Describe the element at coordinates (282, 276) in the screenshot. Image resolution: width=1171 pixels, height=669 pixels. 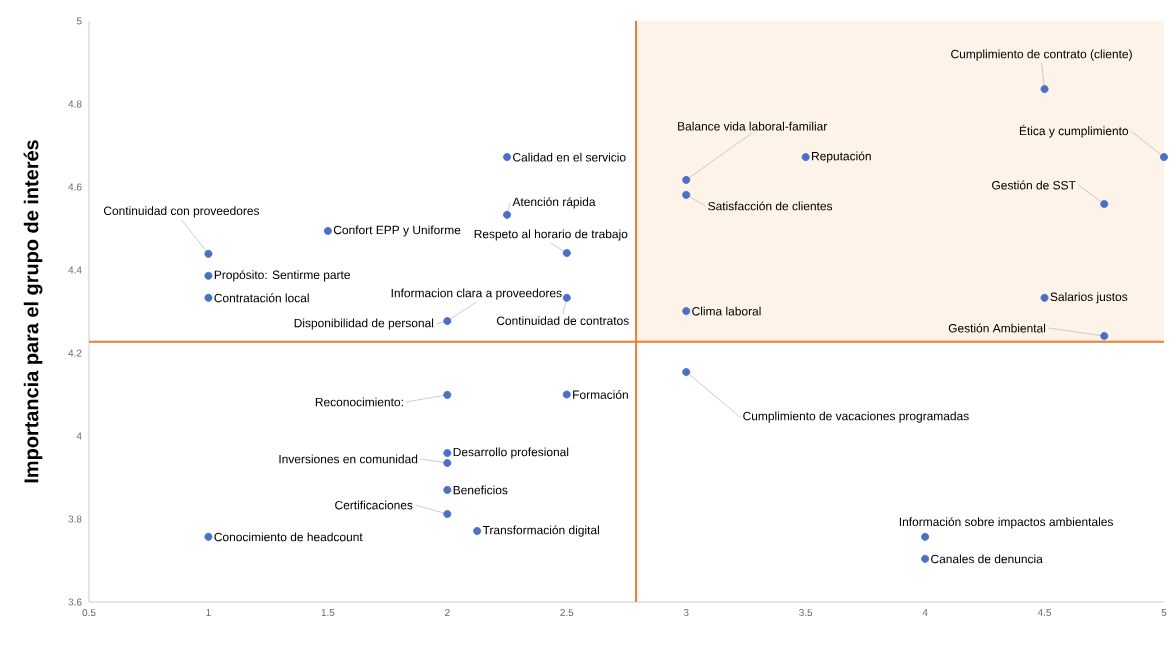
I see `annotation: Propósito: Sentirme parte` at that location.